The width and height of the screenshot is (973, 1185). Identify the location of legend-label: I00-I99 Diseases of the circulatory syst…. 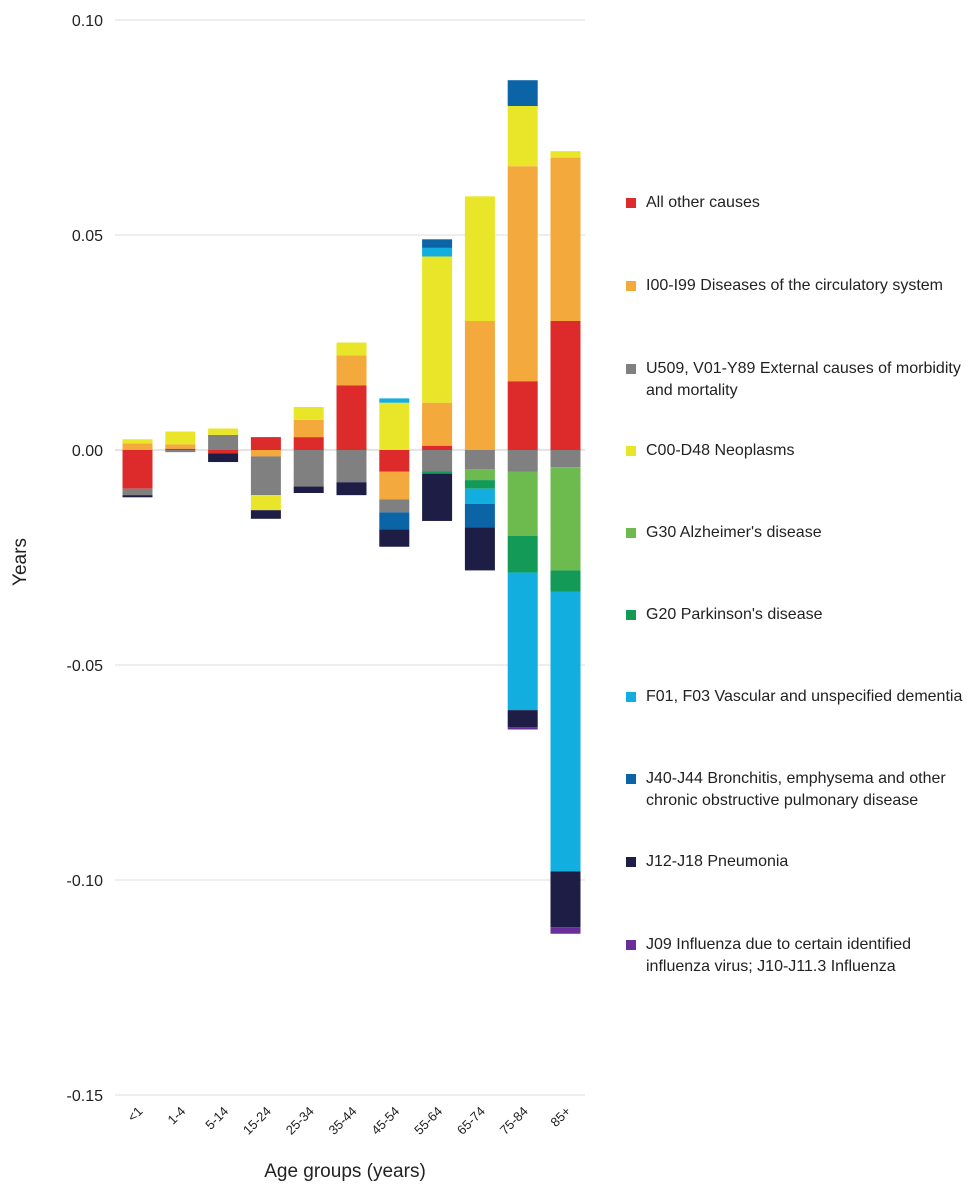
(795, 285).